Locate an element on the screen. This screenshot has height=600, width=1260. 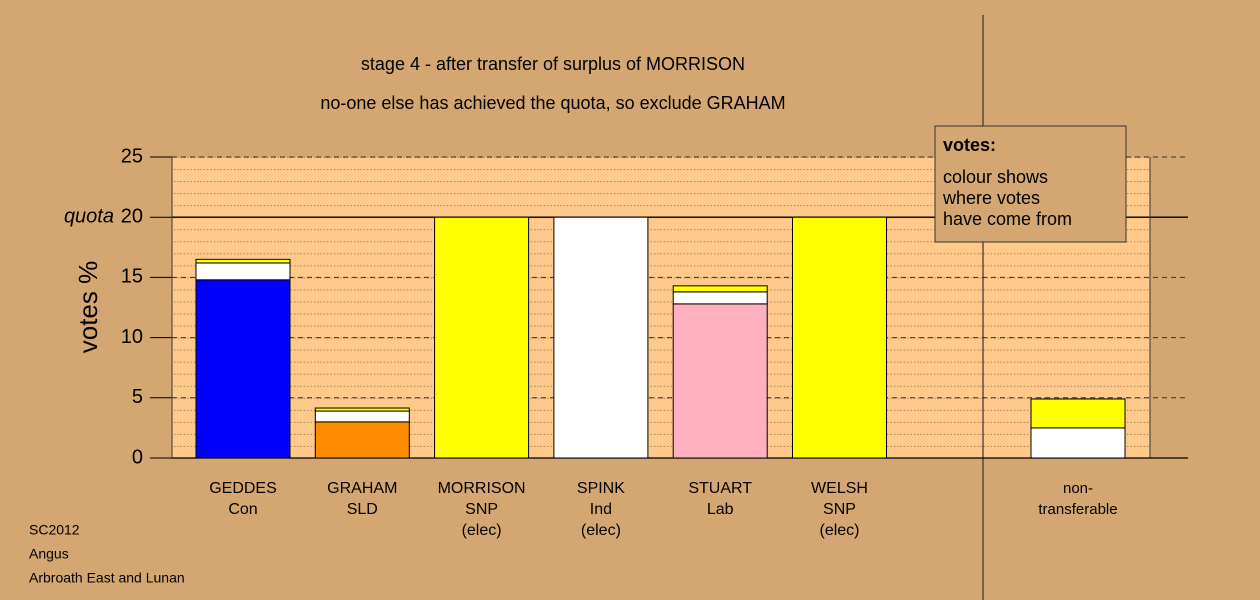
x-tick-label: SPINK is located at coordinates (601, 488).